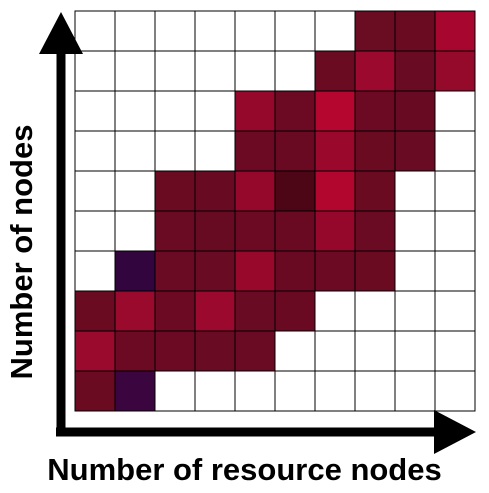 This screenshot has height=493, width=489. What do you see at coordinates (455, 432) in the screenshot?
I see `x-axis-arrowhead` at bounding box center [455, 432].